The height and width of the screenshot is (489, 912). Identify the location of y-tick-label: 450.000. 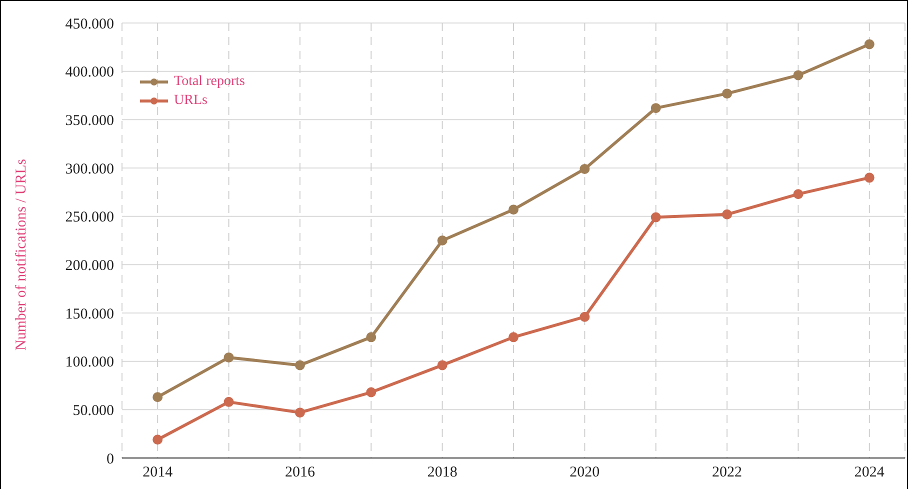
(89, 24).